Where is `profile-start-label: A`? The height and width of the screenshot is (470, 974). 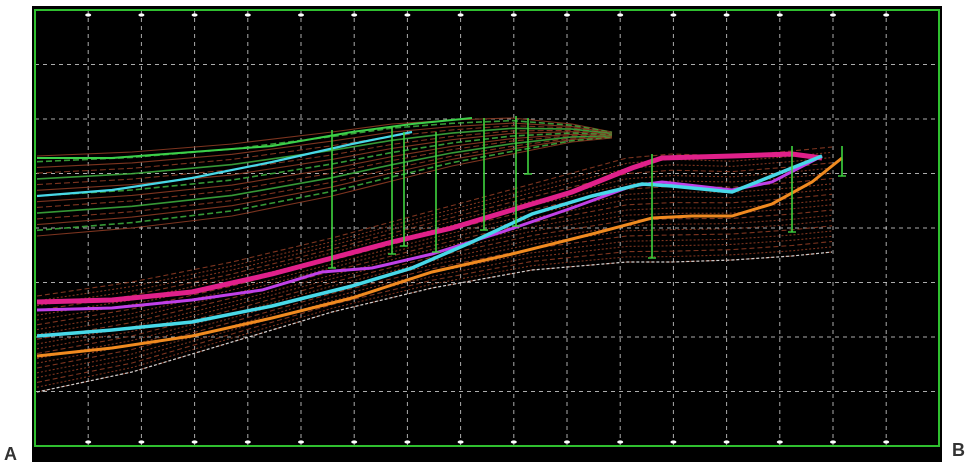 profile-start-label: A is located at coordinates (10, 454).